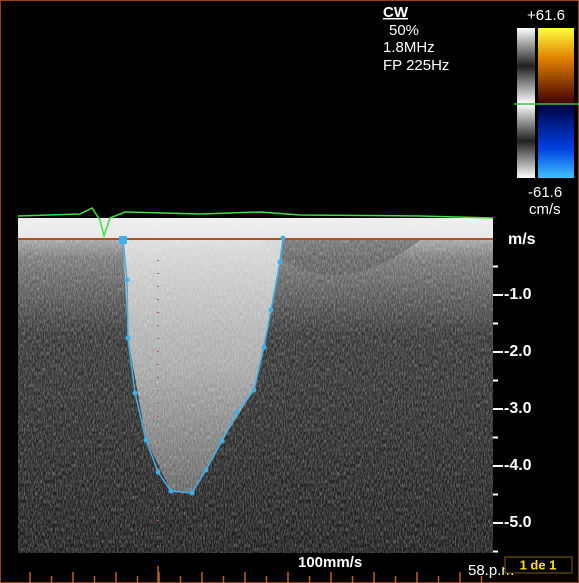 The width and height of the screenshot is (579, 583). What do you see at coordinates (514, 392) in the screenshot?
I see `velocity-scale: m/s -1.0 -2.0 -3.0 -4.0 -5.0` at bounding box center [514, 392].